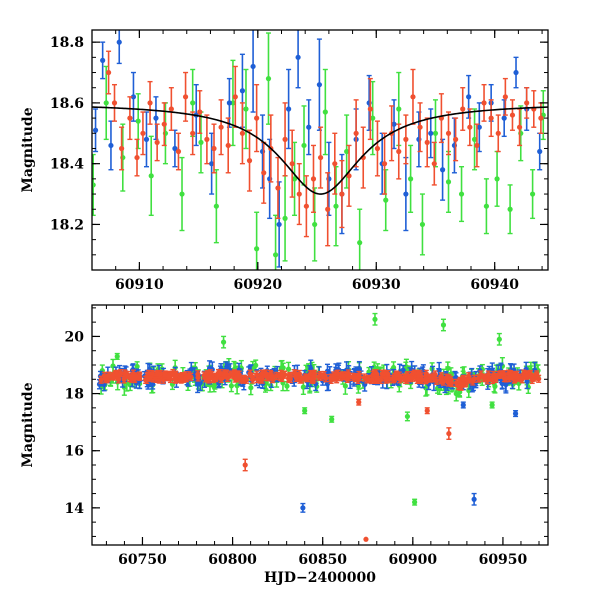  What do you see at coordinates (376, 285) in the screenshot?
I see `x-tick-label: 60930` at bounding box center [376, 285].